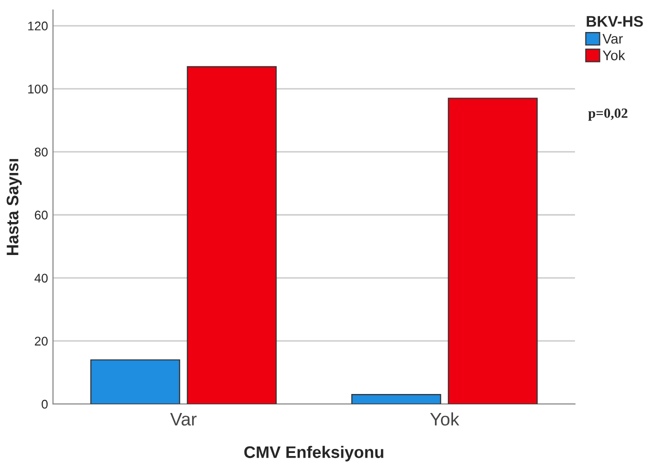  What do you see at coordinates (41, 278) in the screenshot?
I see `y-tick-label: 40` at bounding box center [41, 278].